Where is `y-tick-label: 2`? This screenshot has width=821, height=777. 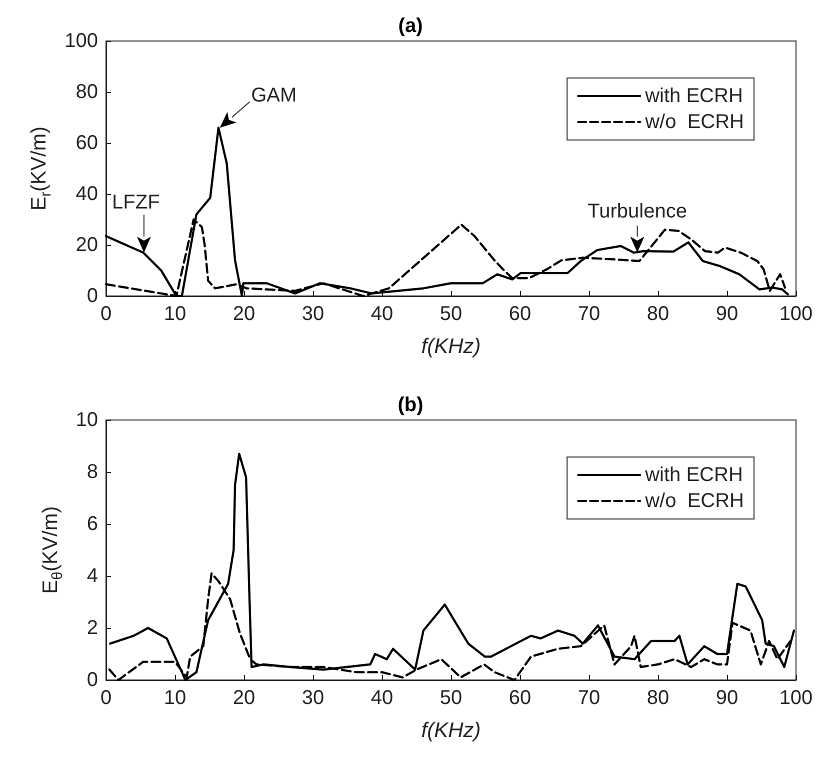
y-tick-label: 2 is located at coordinates (92, 628).